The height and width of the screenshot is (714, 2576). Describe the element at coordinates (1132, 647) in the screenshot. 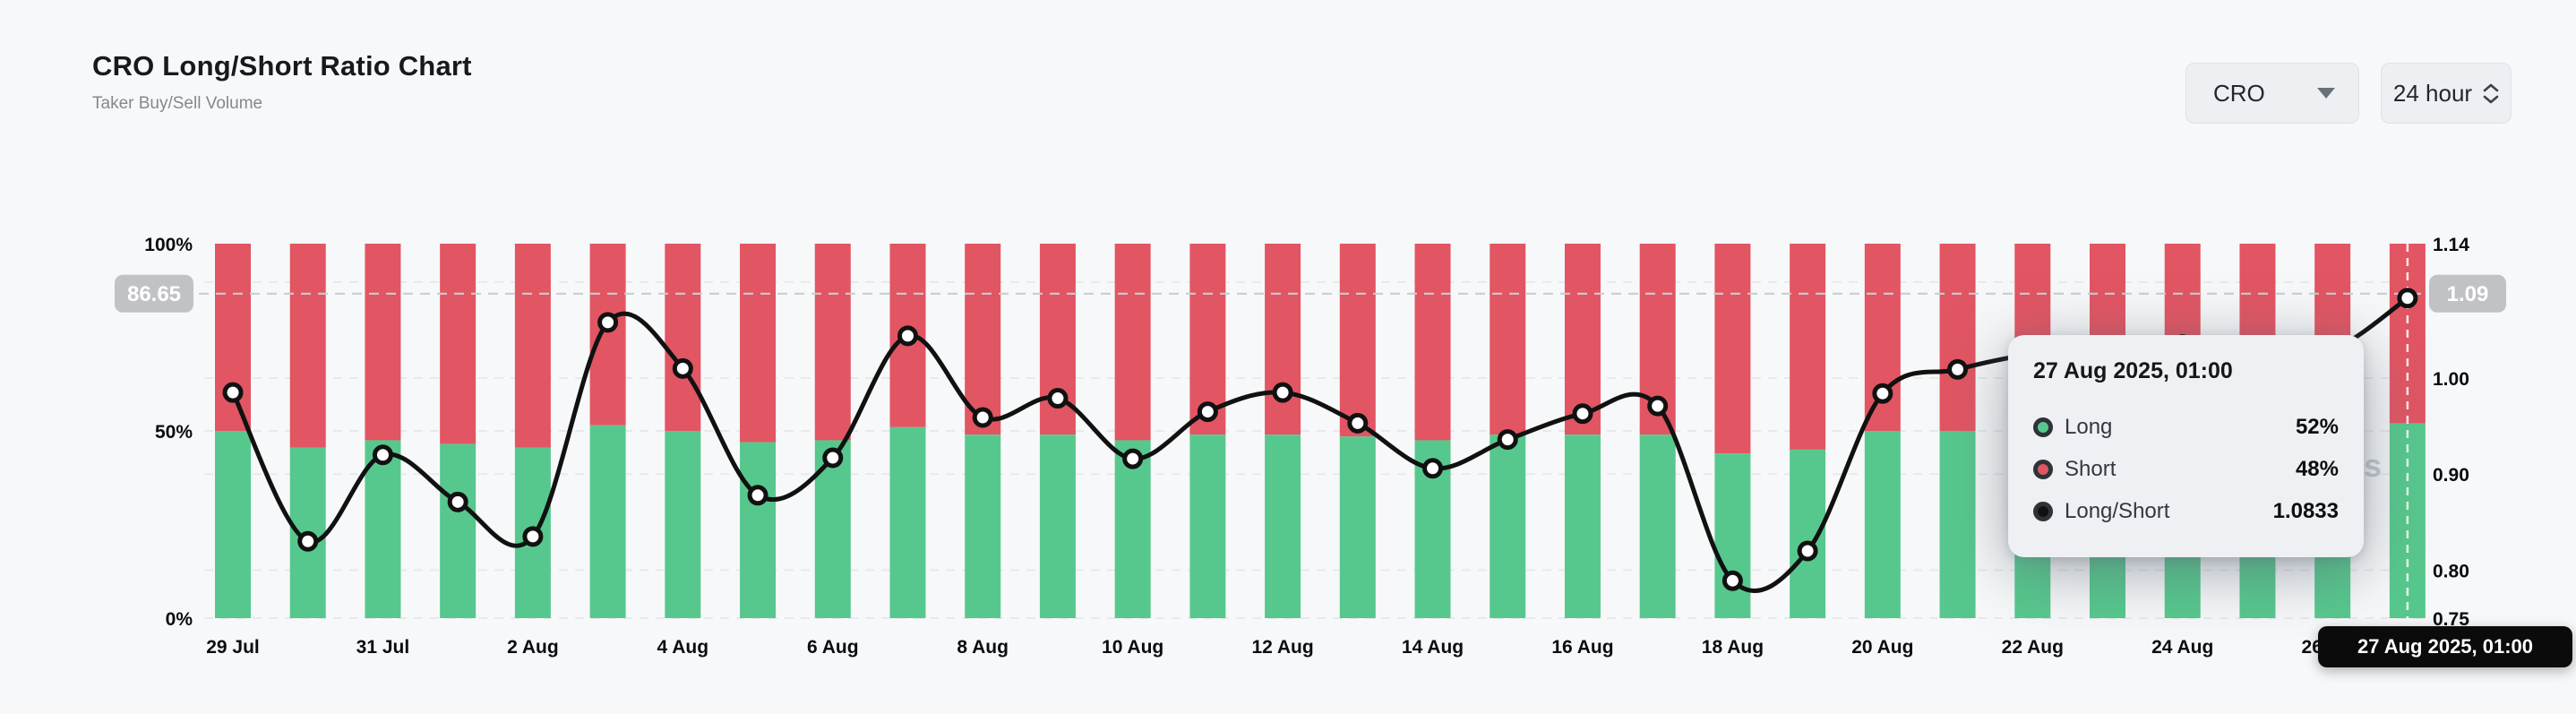

I see `x-axis-tick: 10 Aug` at that location.